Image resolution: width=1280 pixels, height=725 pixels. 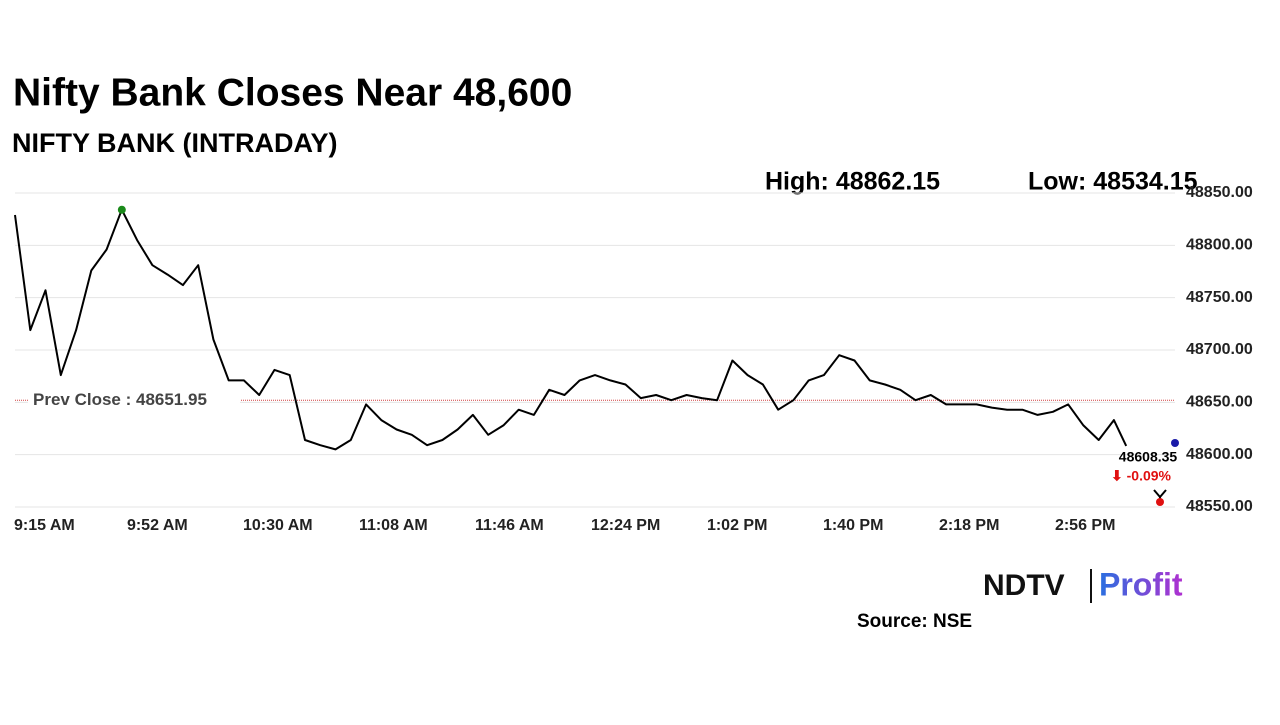 I want to click on y-tick-label: 48750.00, so click(x=1219, y=297).